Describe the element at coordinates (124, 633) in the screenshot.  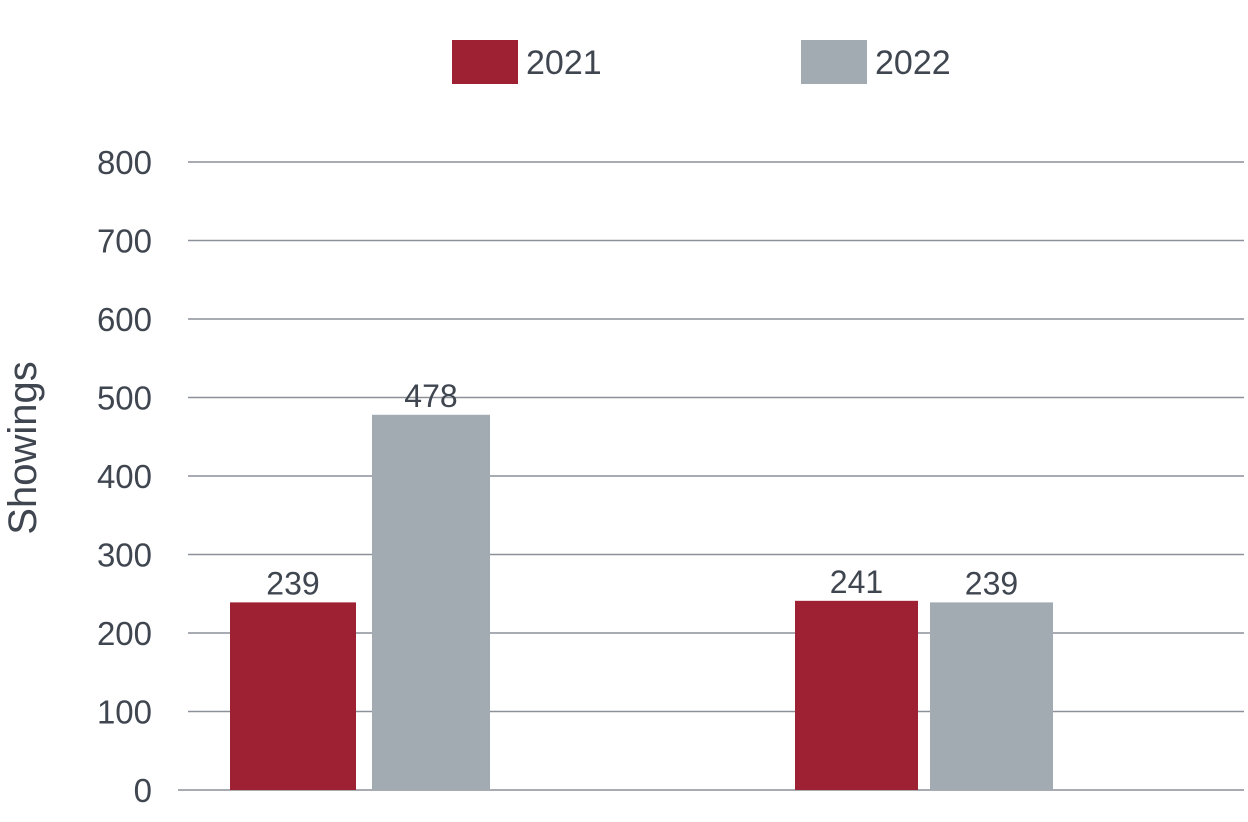
I see `y-tick-label-200: 200` at that location.